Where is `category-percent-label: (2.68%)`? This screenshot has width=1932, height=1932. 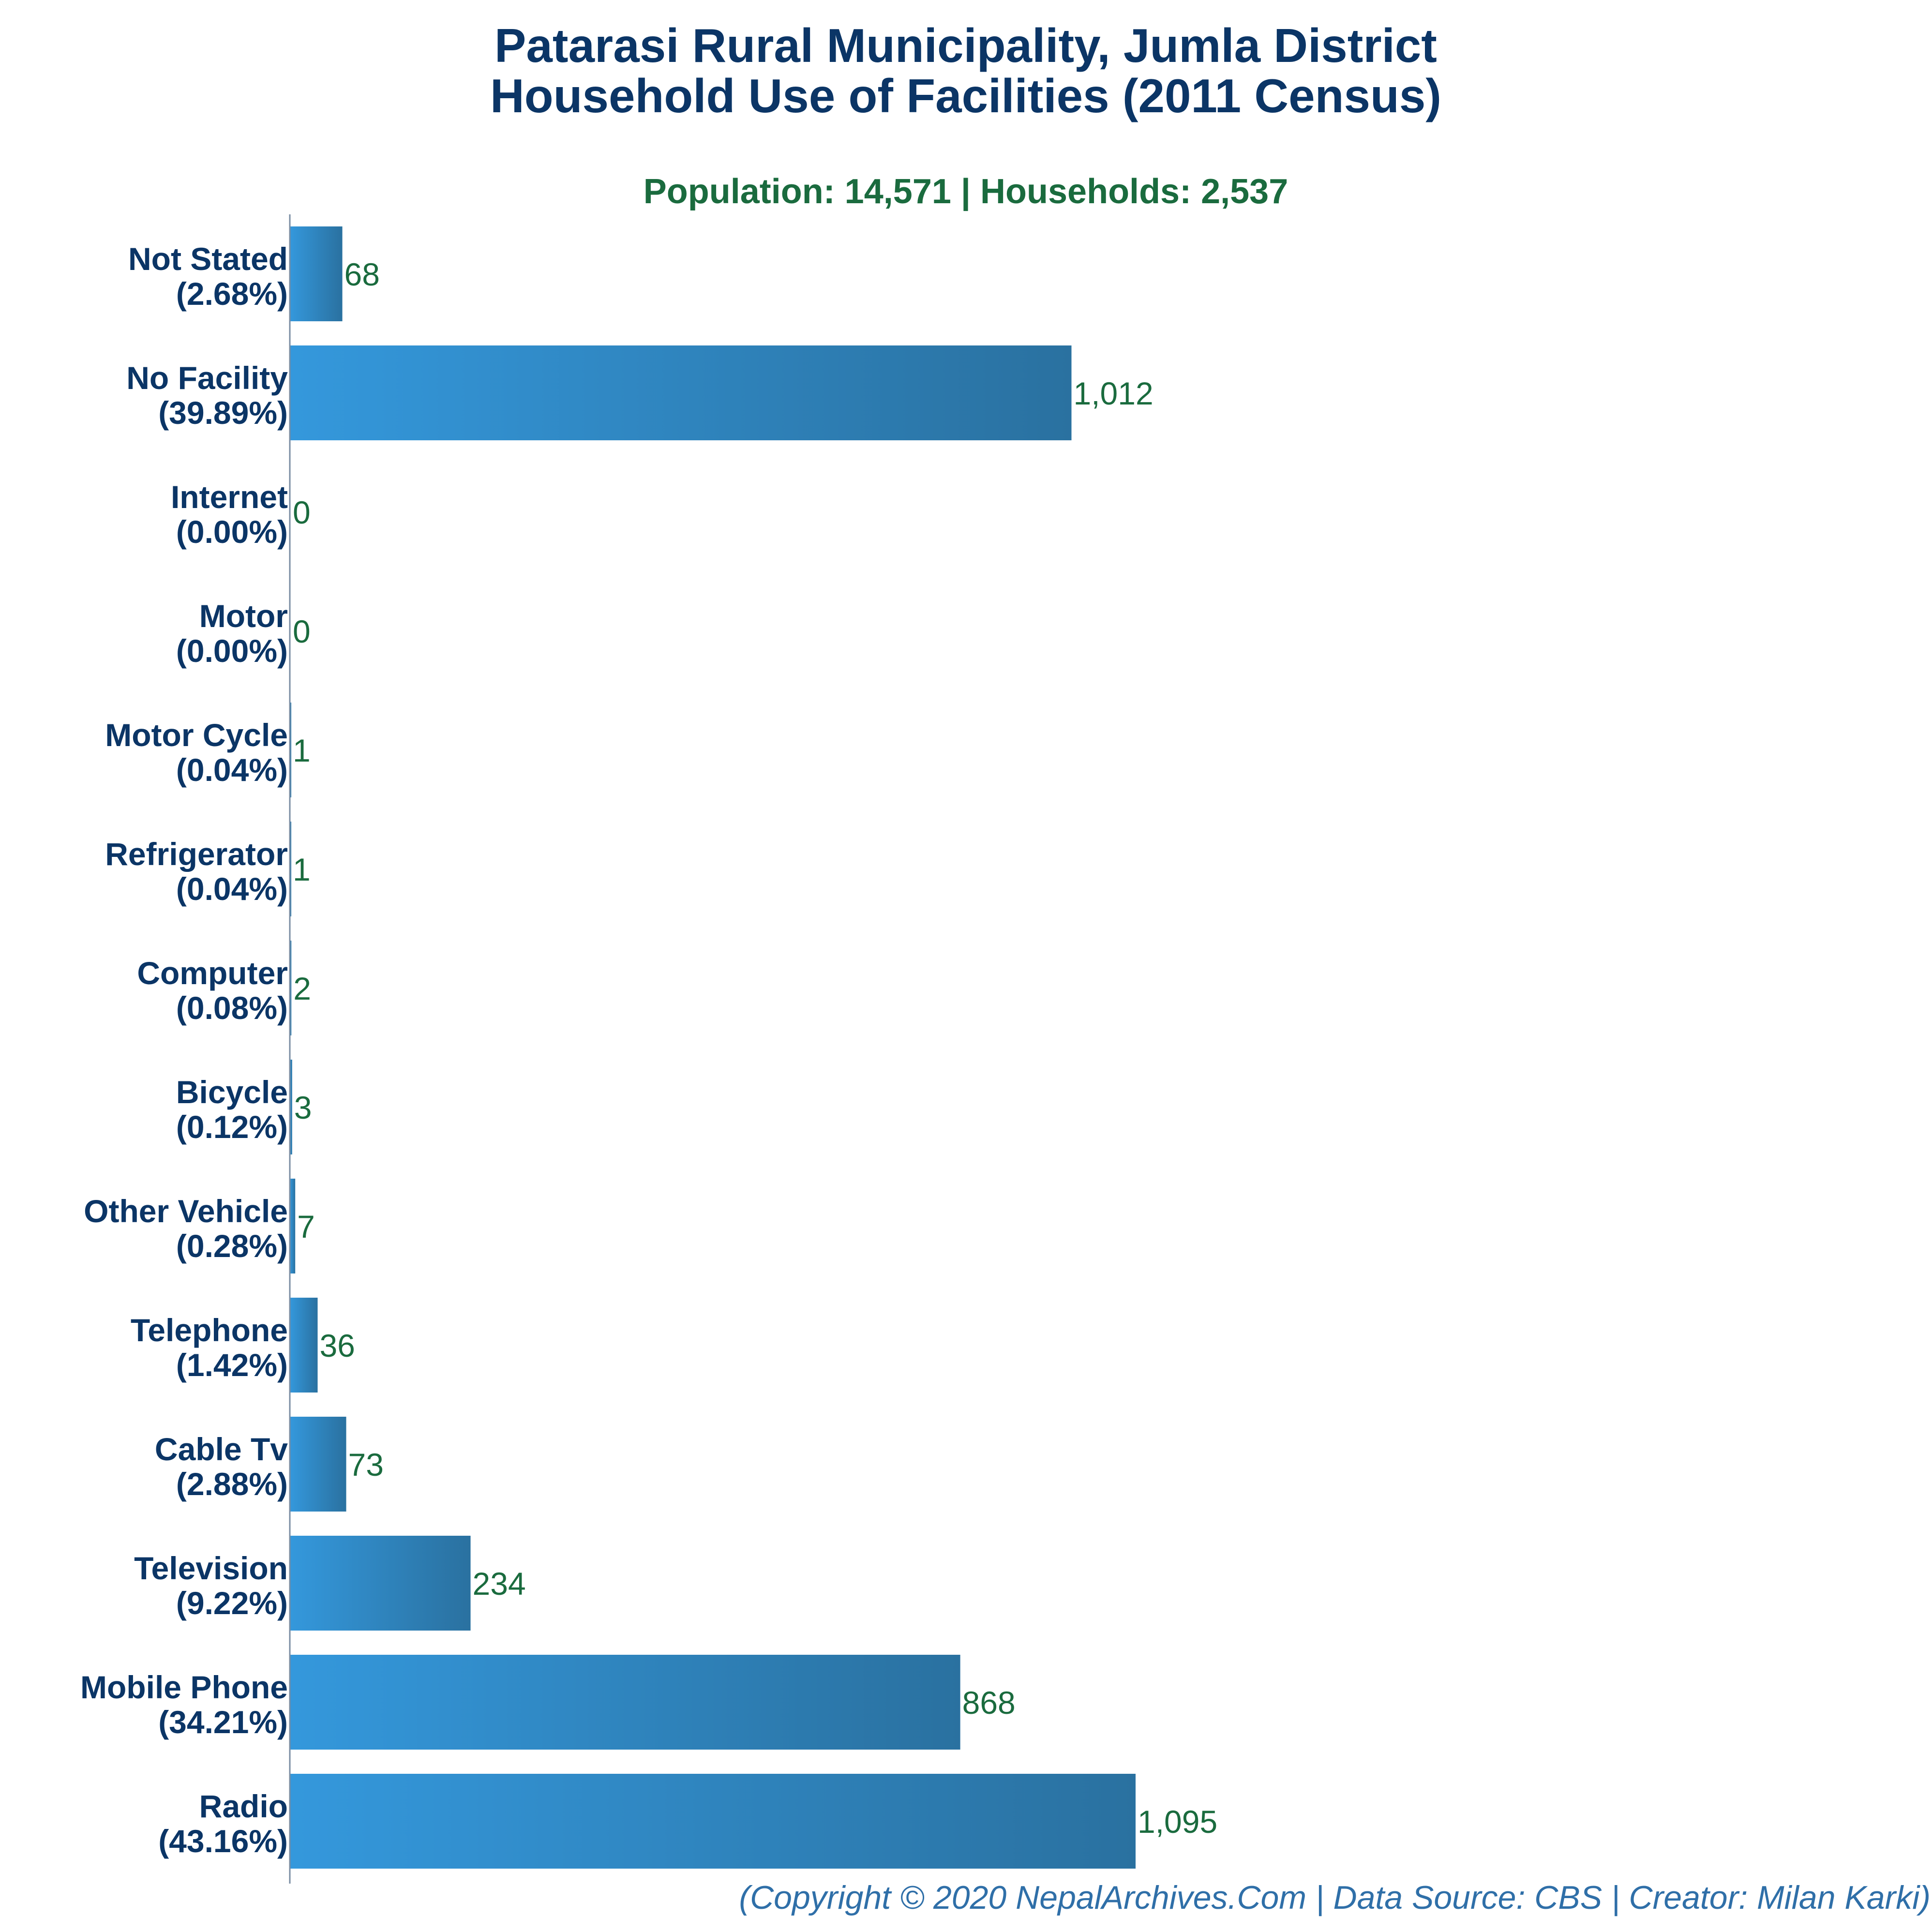
category-percent-label: (2.68%) is located at coordinates (232, 294).